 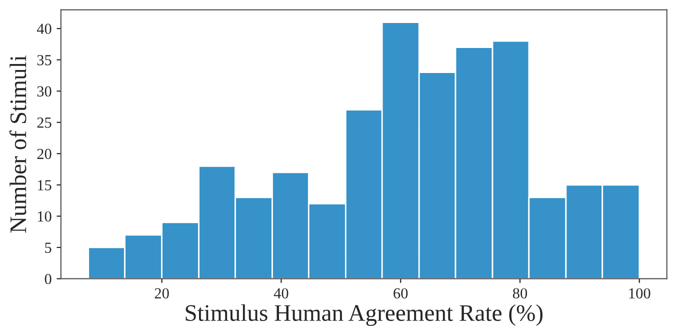 I want to click on x-tick-label: 20, so click(x=161, y=293).